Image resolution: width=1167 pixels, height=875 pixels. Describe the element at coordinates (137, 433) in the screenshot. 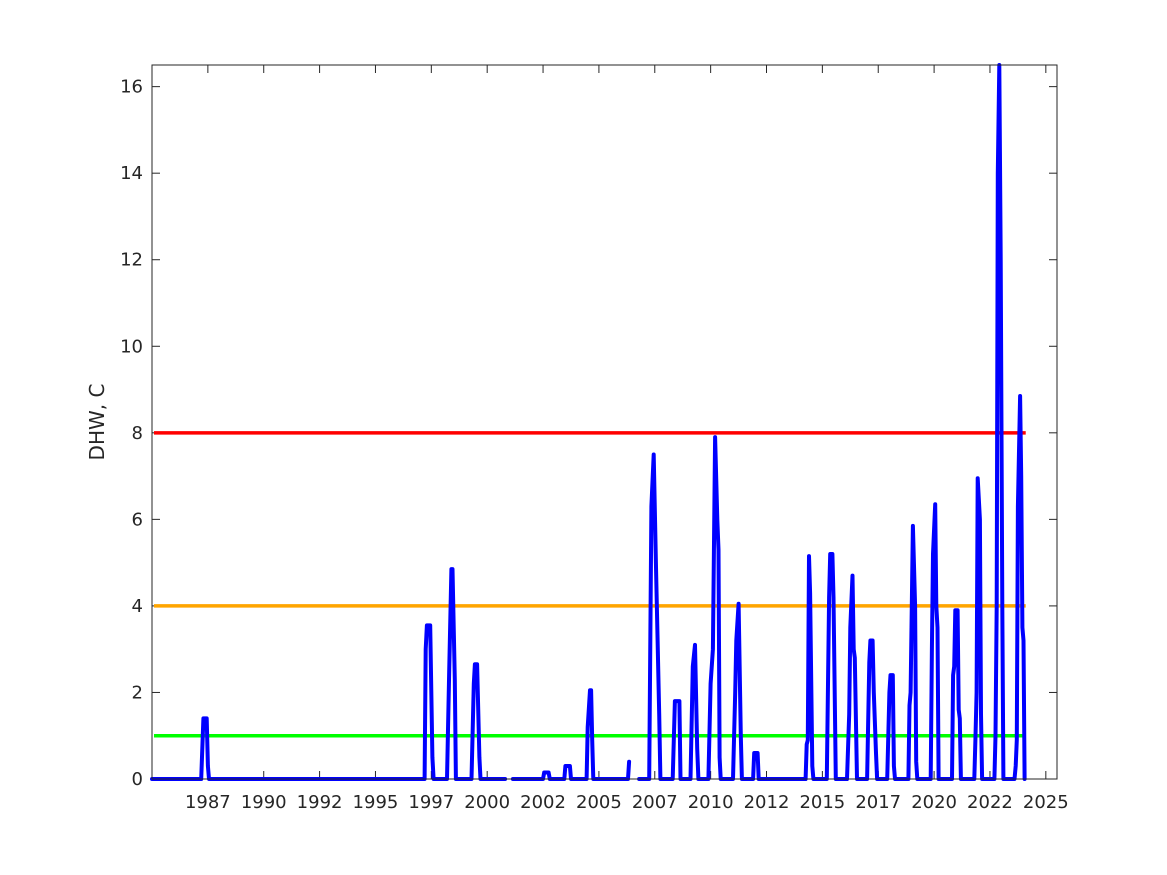

I see `y-tick-label: 8` at that location.